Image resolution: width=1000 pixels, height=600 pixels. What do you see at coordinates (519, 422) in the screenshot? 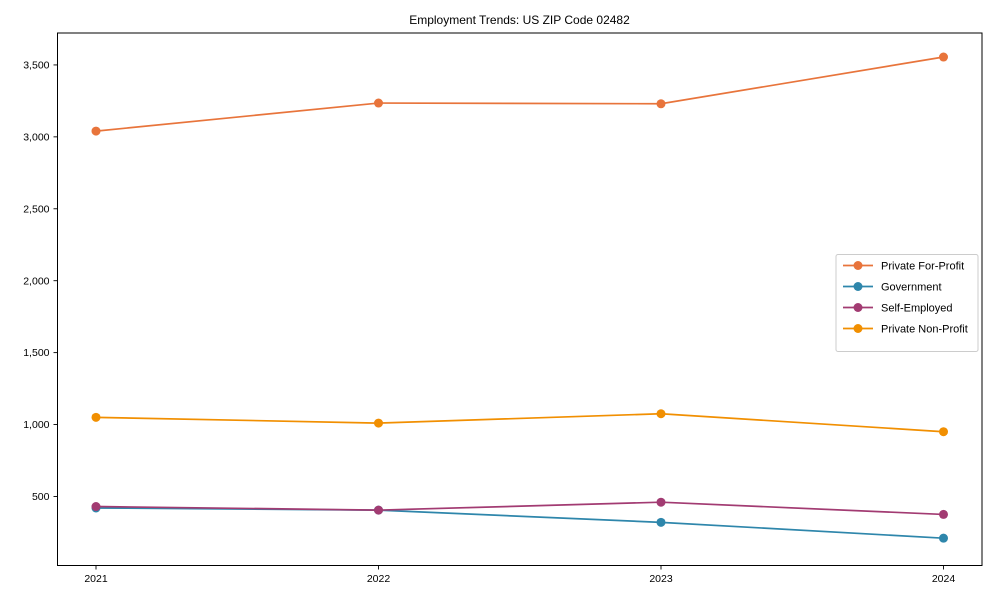
I see `series-line-private-non-profit` at bounding box center [519, 422].